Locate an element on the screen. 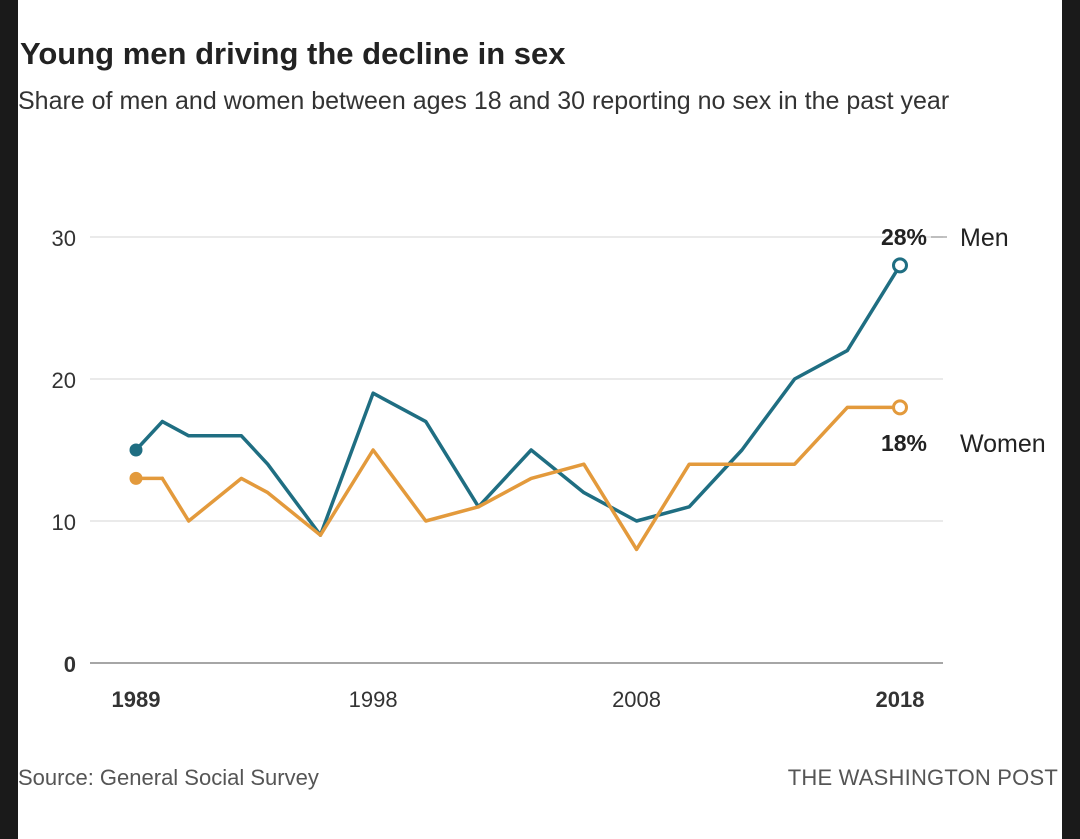  series-end-point-women is located at coordinates (900, 407).